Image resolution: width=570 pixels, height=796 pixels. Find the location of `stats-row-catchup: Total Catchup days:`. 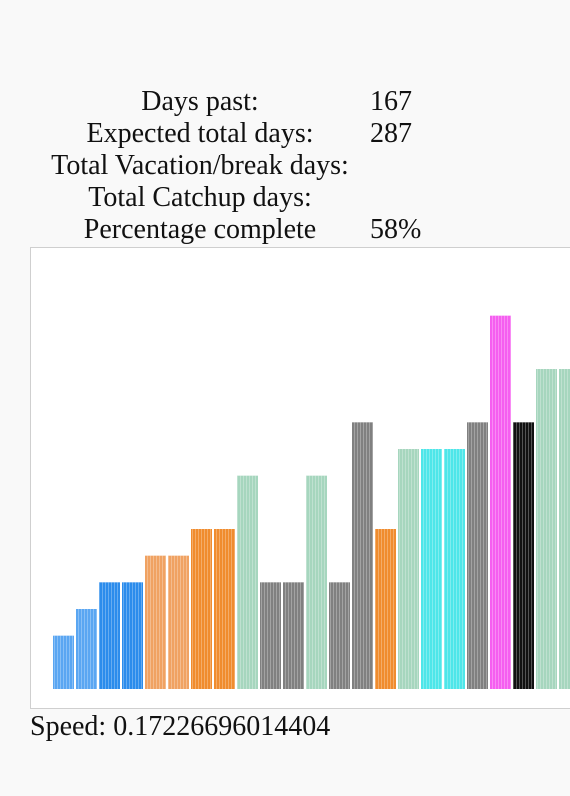

stats-row-catchup: Total Catchup days: is located at coordinates (225, 198).